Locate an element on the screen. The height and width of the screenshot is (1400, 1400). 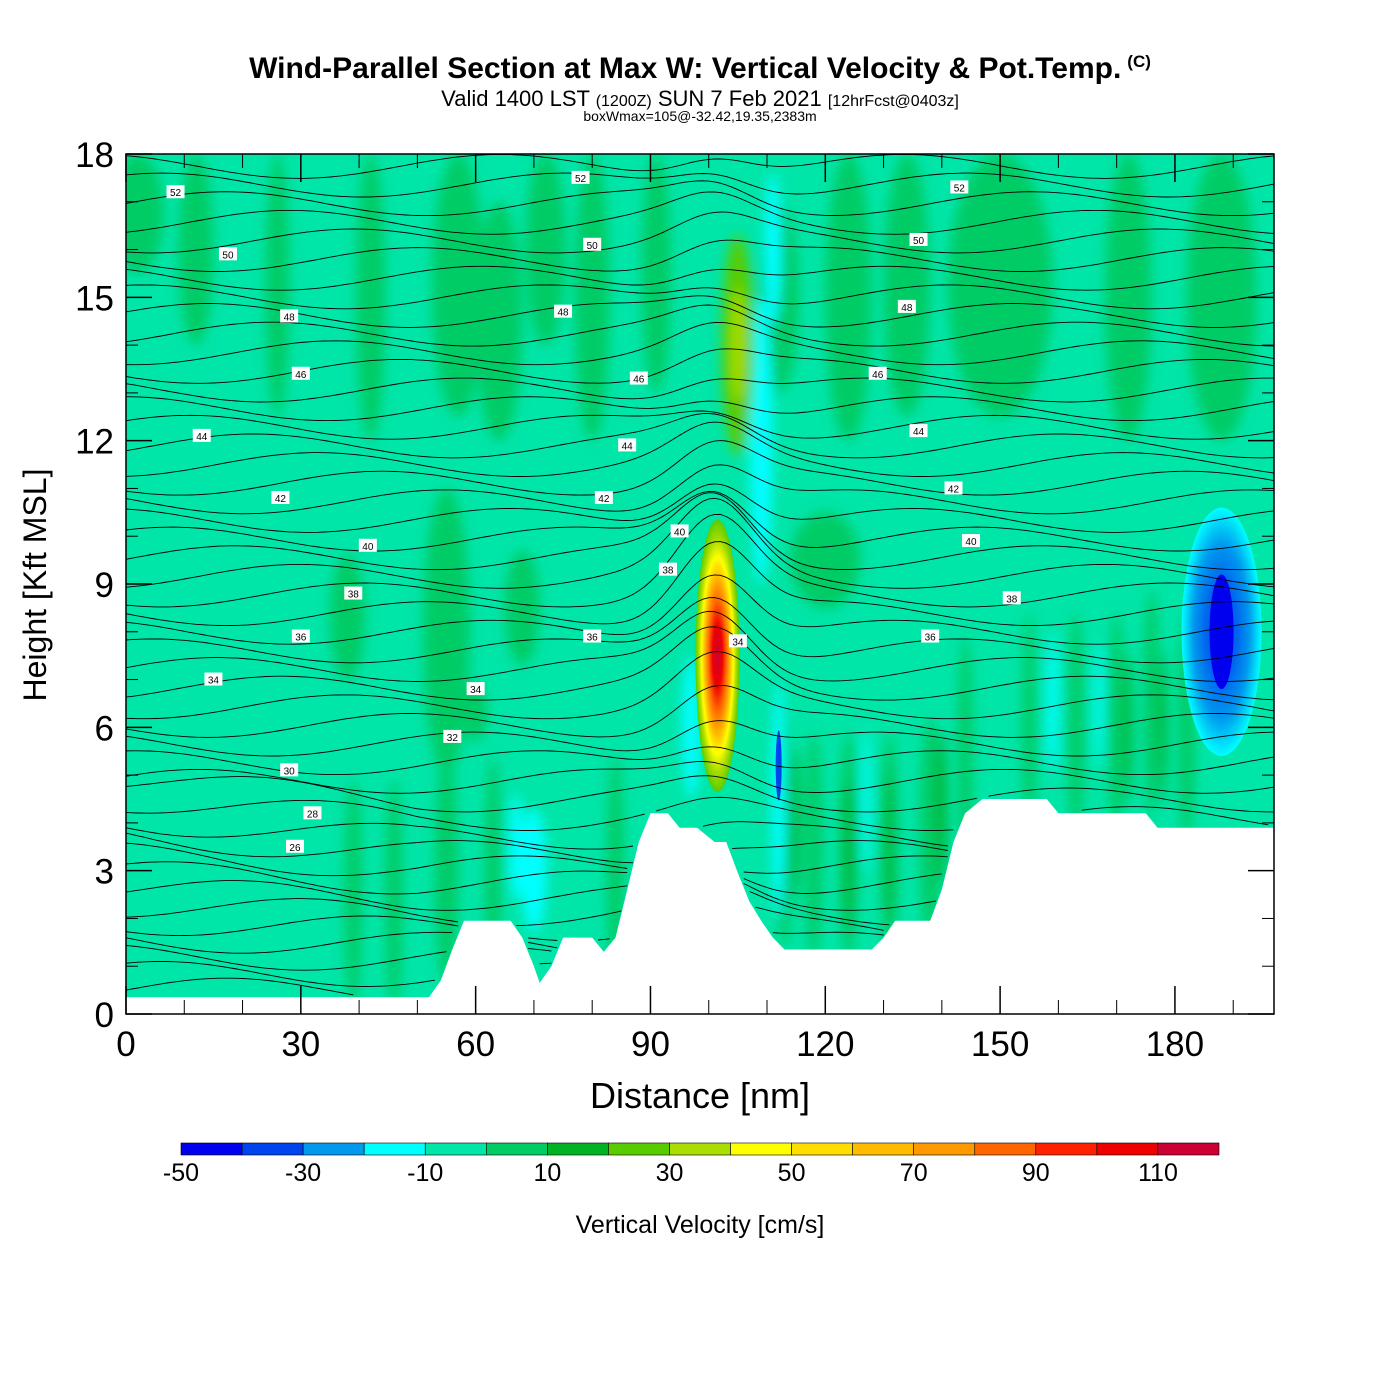
forecast-info: [12hrFcst@0403z] is located at coordinates (893, 101).